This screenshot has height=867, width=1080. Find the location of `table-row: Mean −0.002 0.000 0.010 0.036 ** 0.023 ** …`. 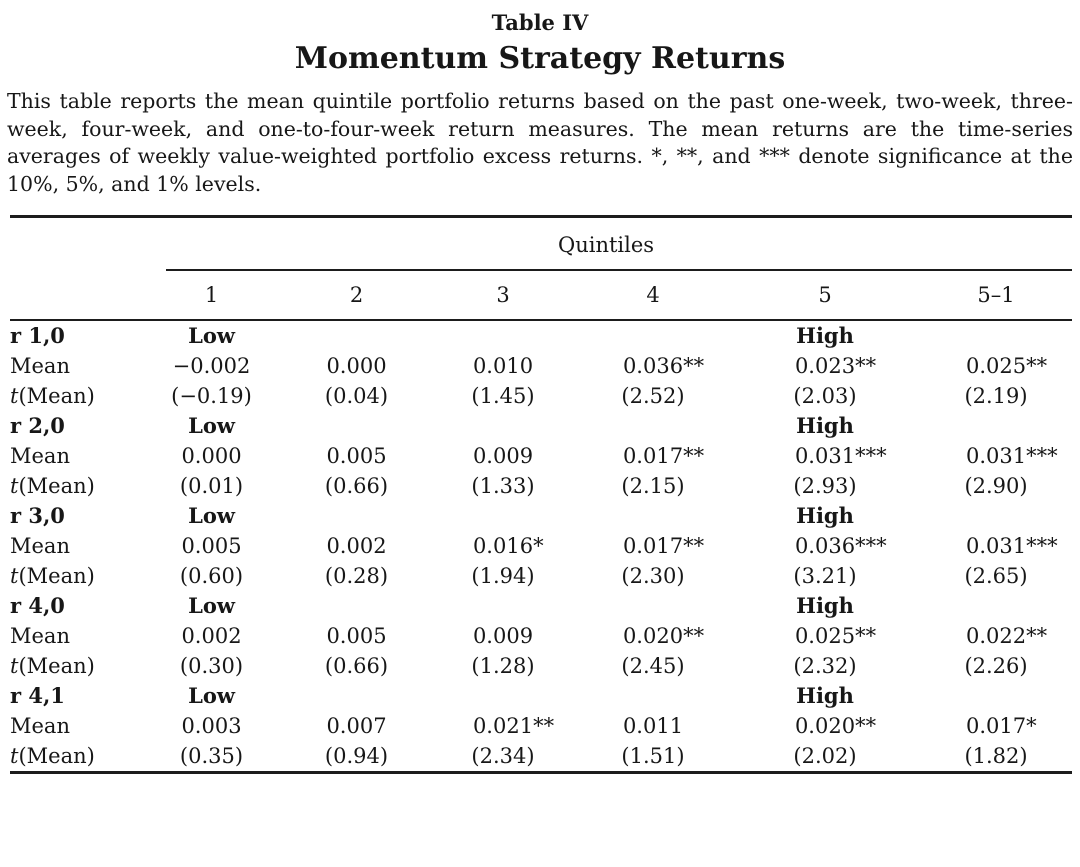

table-row: Mean −0.002 0.000 0.010 0.036 ** 0.023 ** … is located at coordinates (541, 366).